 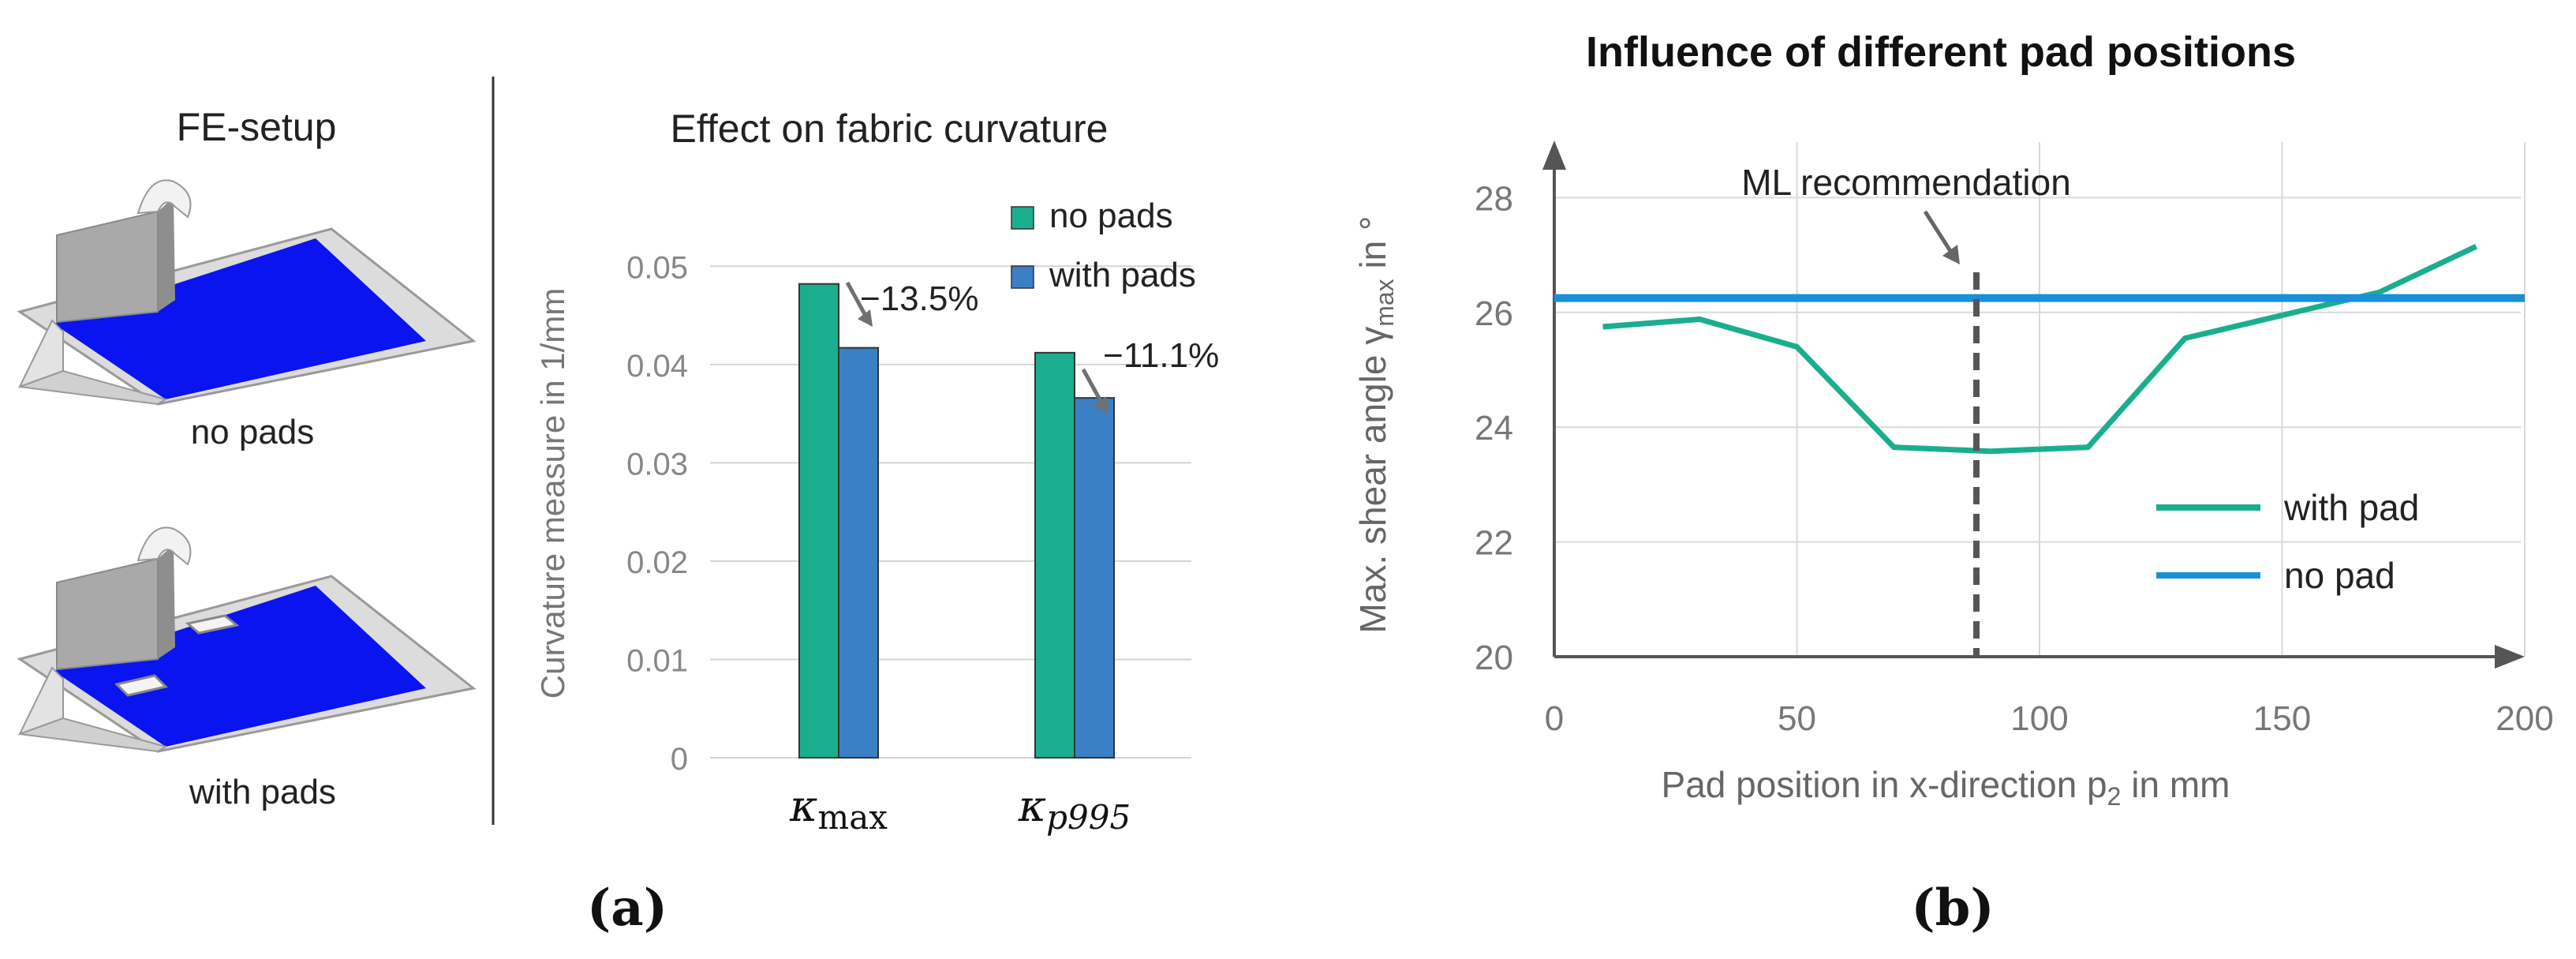 I want to click on line-x-axis-arrowhead, so click(x=2510, y=657).